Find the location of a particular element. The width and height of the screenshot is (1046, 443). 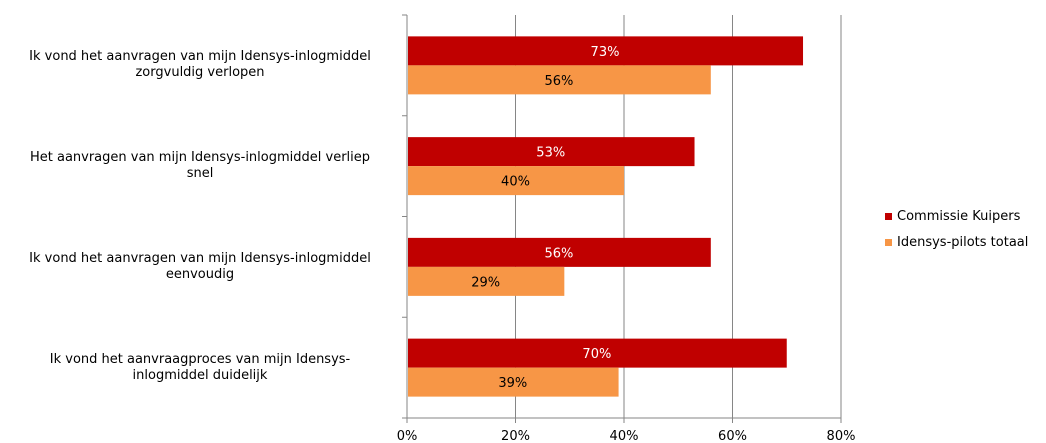

legend-item-series-1: Commissie Kuipers is located at coordinates (956, 216).